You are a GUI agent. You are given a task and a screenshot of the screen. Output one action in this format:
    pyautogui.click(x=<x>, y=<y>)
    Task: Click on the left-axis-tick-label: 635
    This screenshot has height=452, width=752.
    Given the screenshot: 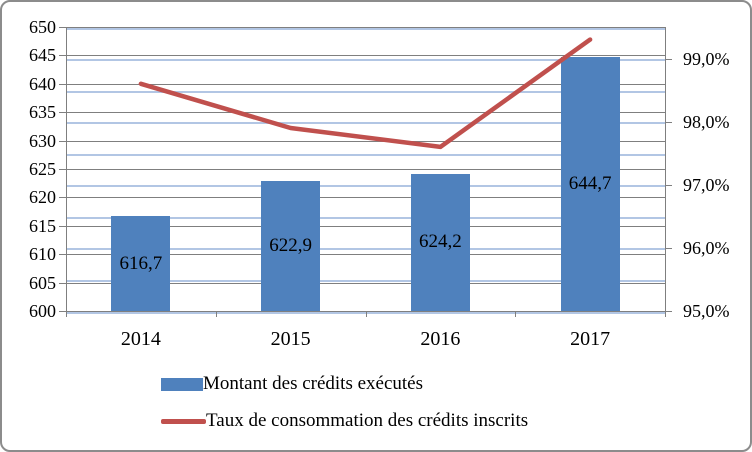 What is the action you would take?
    pyautogui.click(x=42, y=112)
    